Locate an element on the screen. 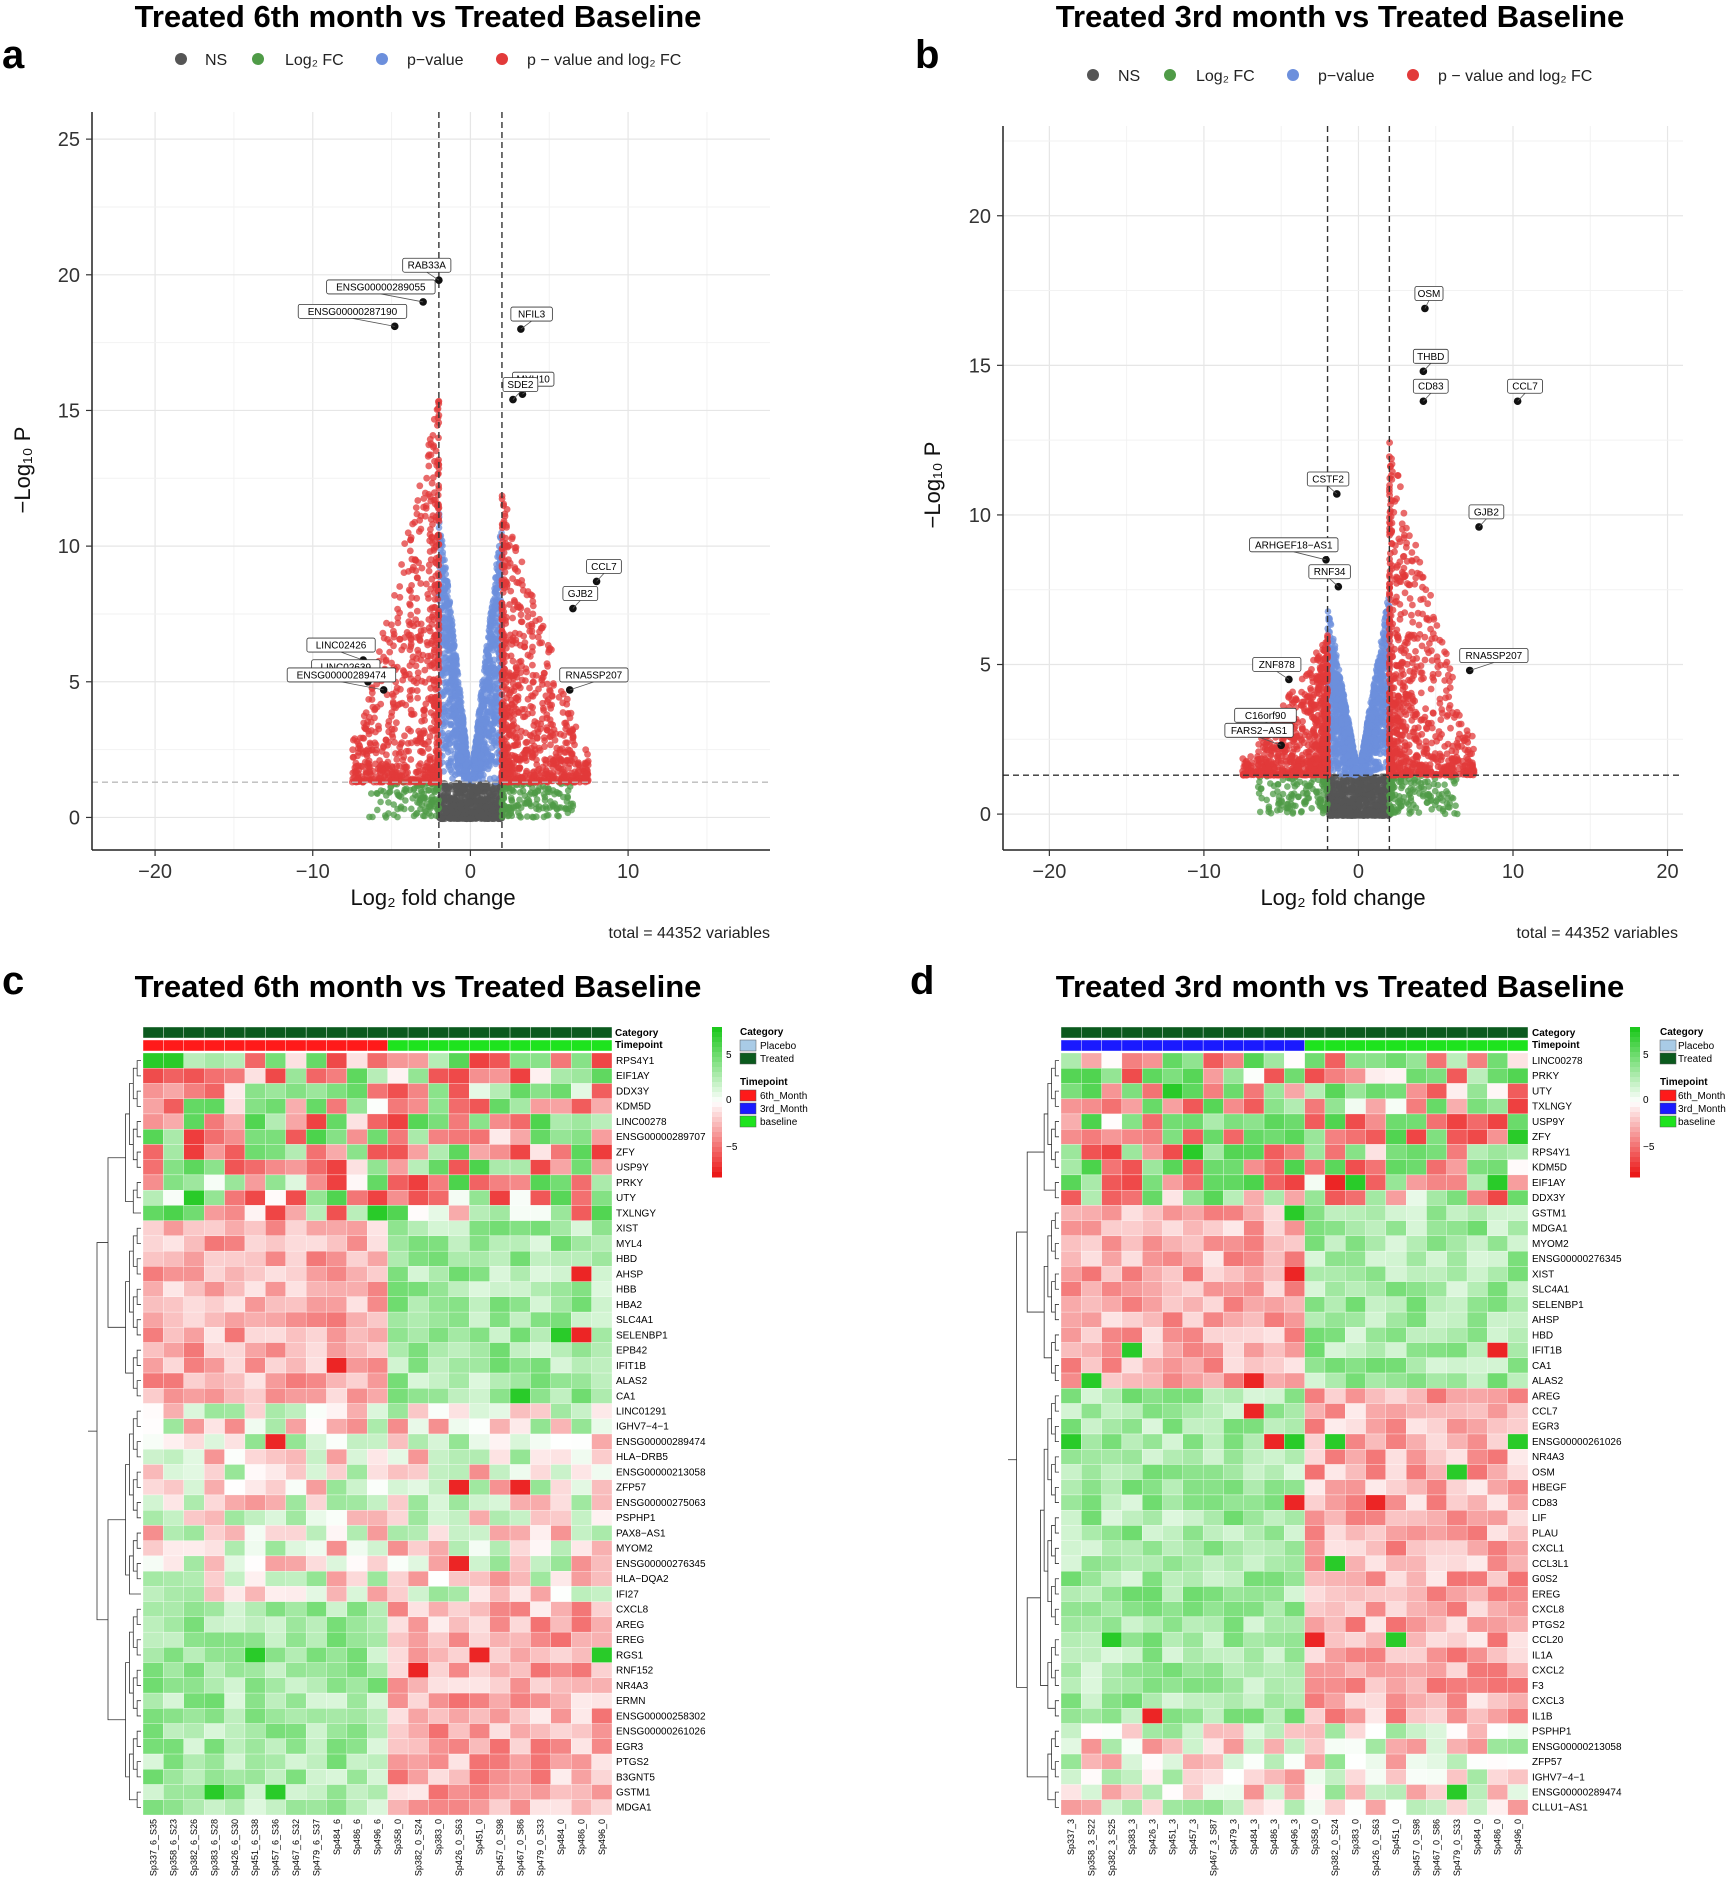 This screenshot has height=1889, width=1727. gene-label-a: ENSG00000287190 is located at coordinates (353, 312).